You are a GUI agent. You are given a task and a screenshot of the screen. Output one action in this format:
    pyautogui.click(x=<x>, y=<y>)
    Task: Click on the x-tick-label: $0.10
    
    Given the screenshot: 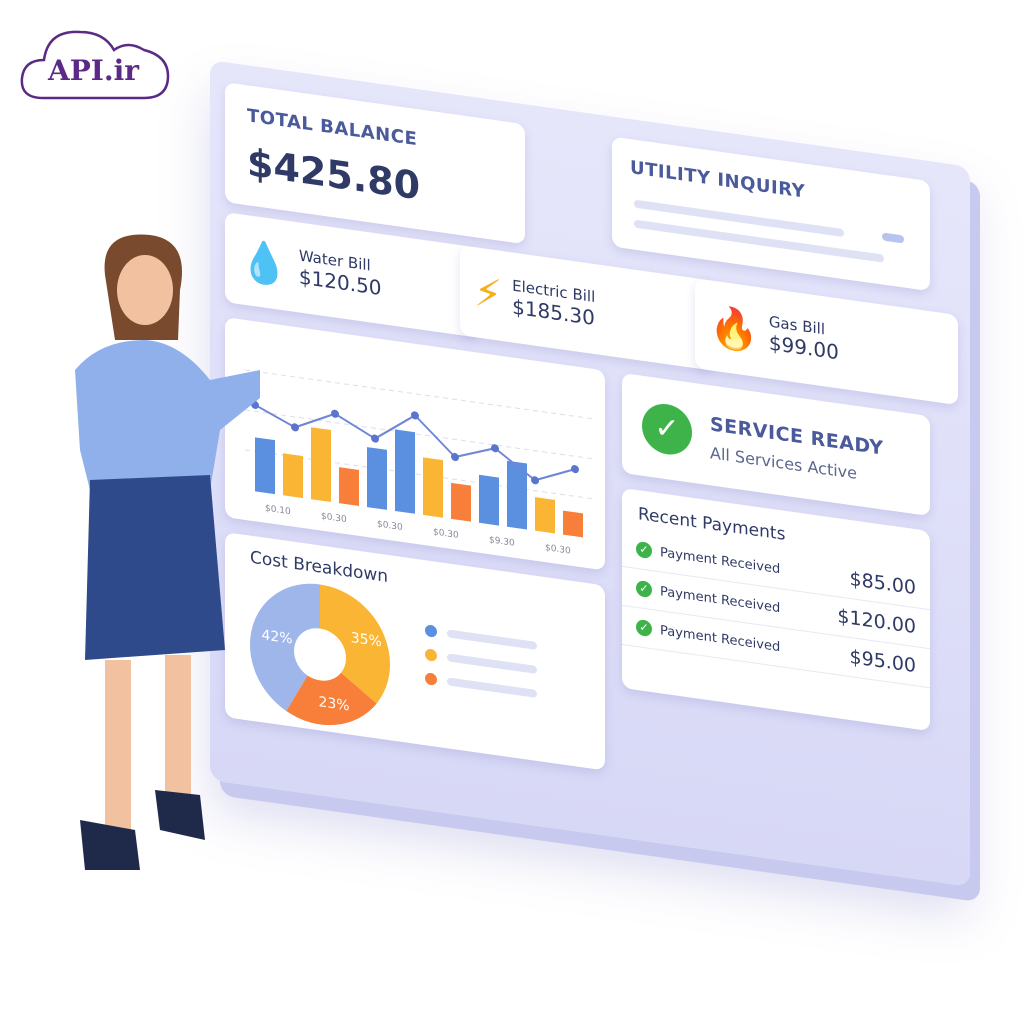 What is the action you would take?
    pyautogui.click(x=278, y=511)
    